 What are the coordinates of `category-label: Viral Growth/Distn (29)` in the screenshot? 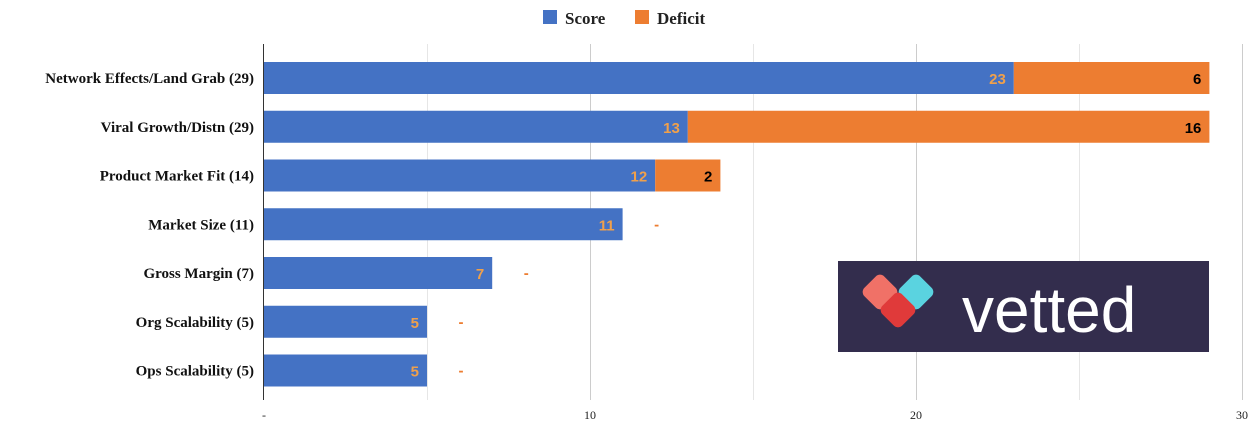 It's located at (177, 128).